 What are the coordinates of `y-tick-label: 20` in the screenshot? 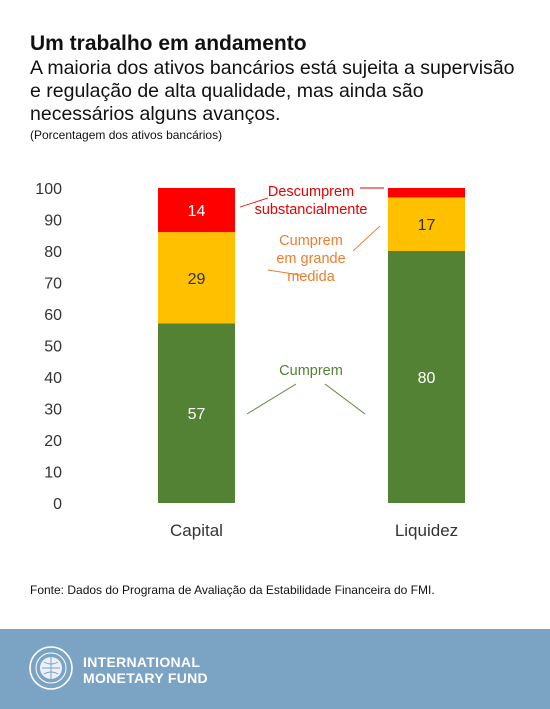 It's located at (53, 441).